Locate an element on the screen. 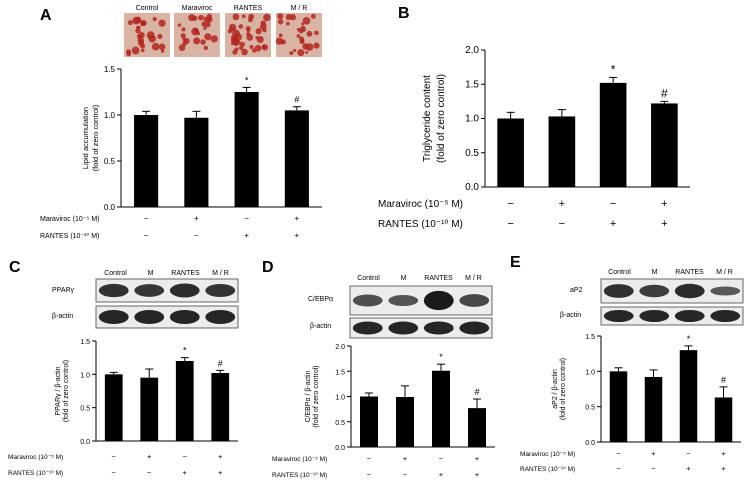 This screenshot has height=482, width=752. y-tick-label: 0.0 is located at coordinates (472, 187).